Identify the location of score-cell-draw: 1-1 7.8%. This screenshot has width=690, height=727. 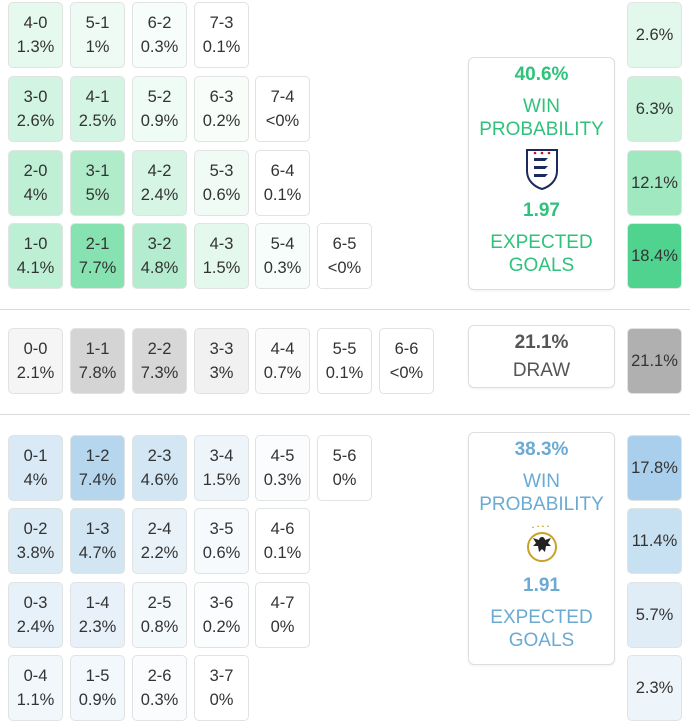
(97, 361).